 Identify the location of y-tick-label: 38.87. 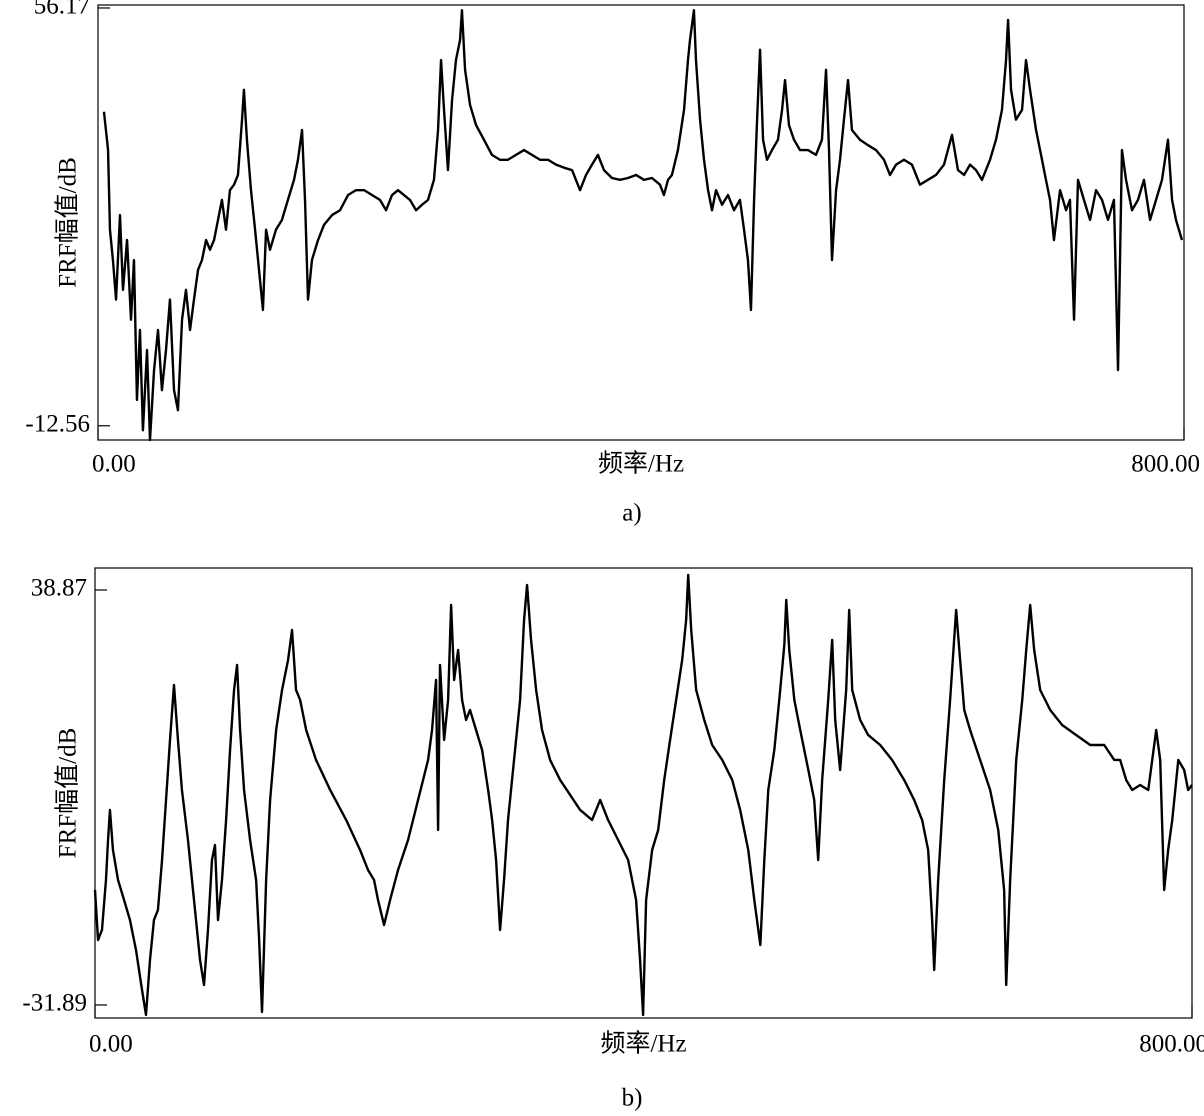
(59, 588).